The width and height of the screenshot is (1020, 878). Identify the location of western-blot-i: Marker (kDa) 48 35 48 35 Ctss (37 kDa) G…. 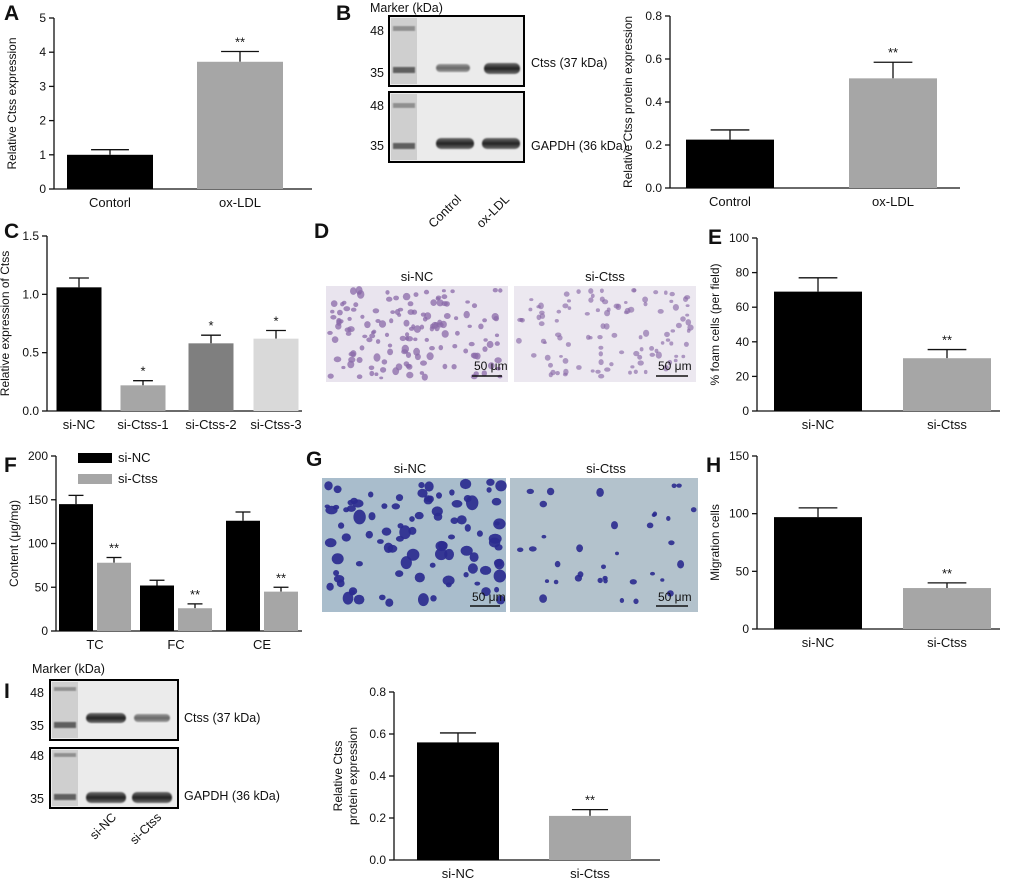
(155, 754).